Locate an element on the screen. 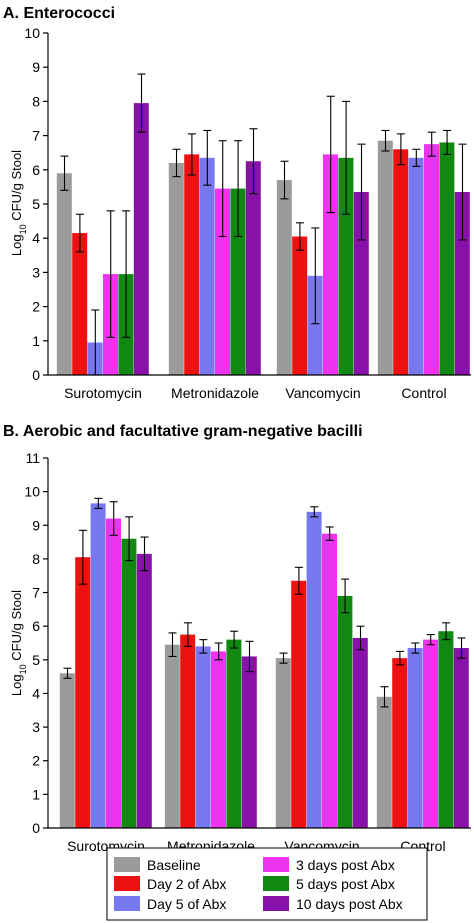 The height and width of the screenshot is (923, 474). panel-b-y-tick-label: 0 is located at coordinates (36, 828).